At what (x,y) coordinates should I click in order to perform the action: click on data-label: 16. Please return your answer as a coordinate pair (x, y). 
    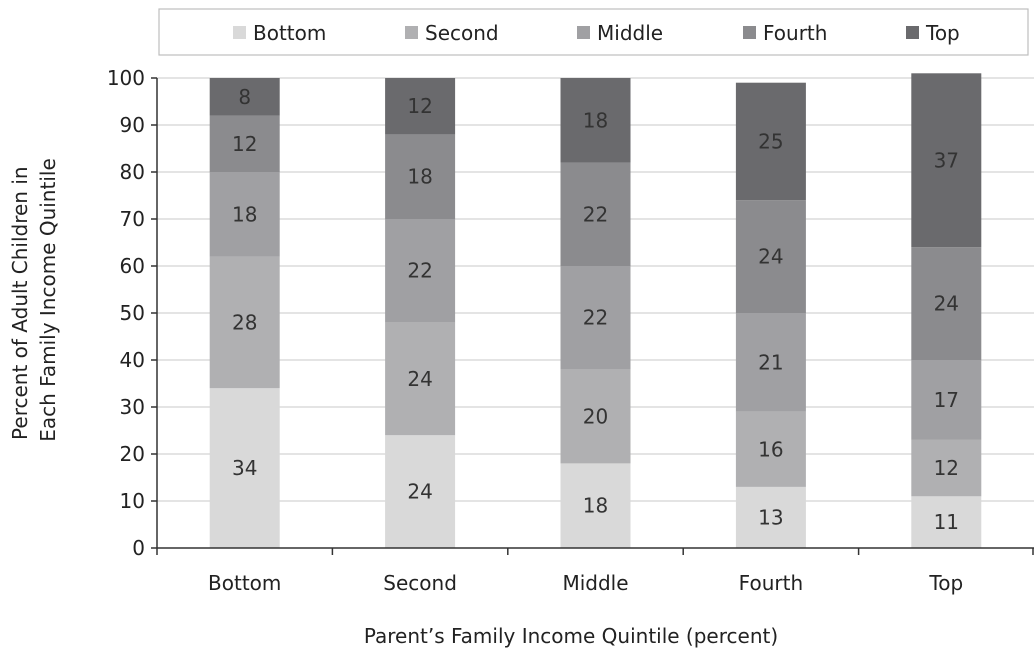
    Looking at the image, I should click on (770, 449).